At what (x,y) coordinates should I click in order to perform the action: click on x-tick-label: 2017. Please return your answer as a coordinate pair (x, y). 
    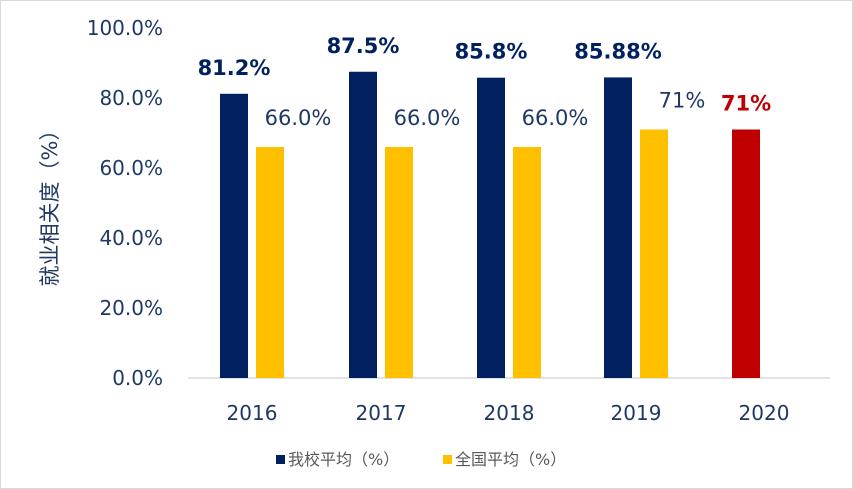
    Looking at the image, I should click on (381, 413).